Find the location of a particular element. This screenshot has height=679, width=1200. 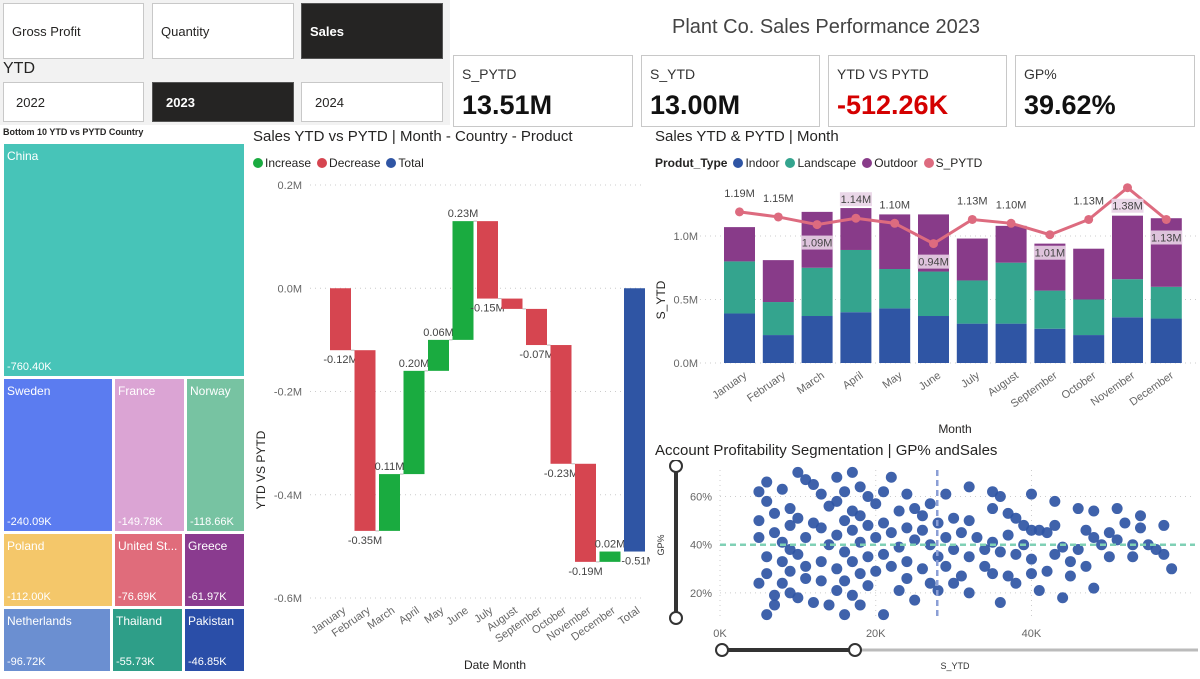

bar-segment-indoor-october is located at coordinates (1089, 349).